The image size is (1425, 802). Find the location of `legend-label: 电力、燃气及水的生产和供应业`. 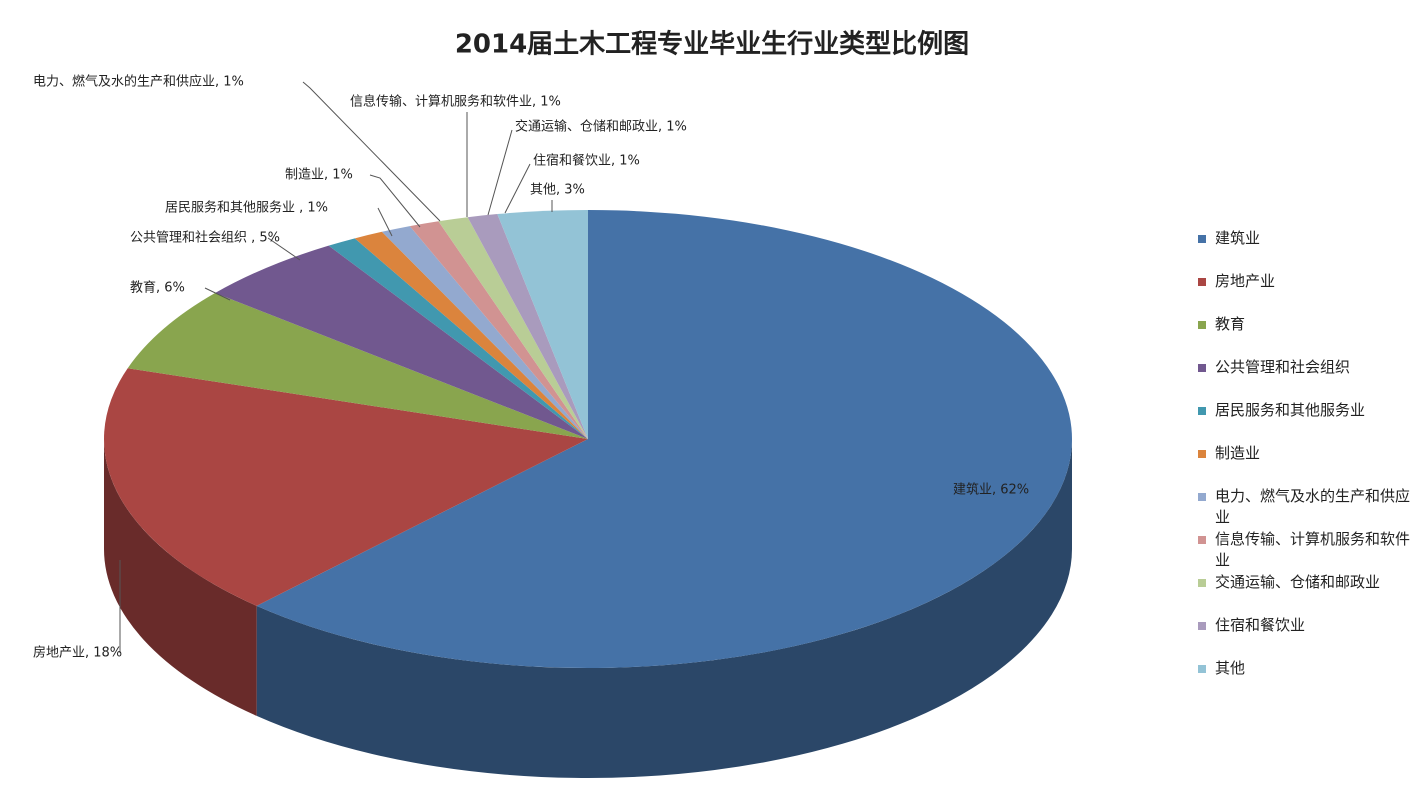

legend-label: 电力、燃气及水的生产和供应业 is located at coordinates (1313, 506).